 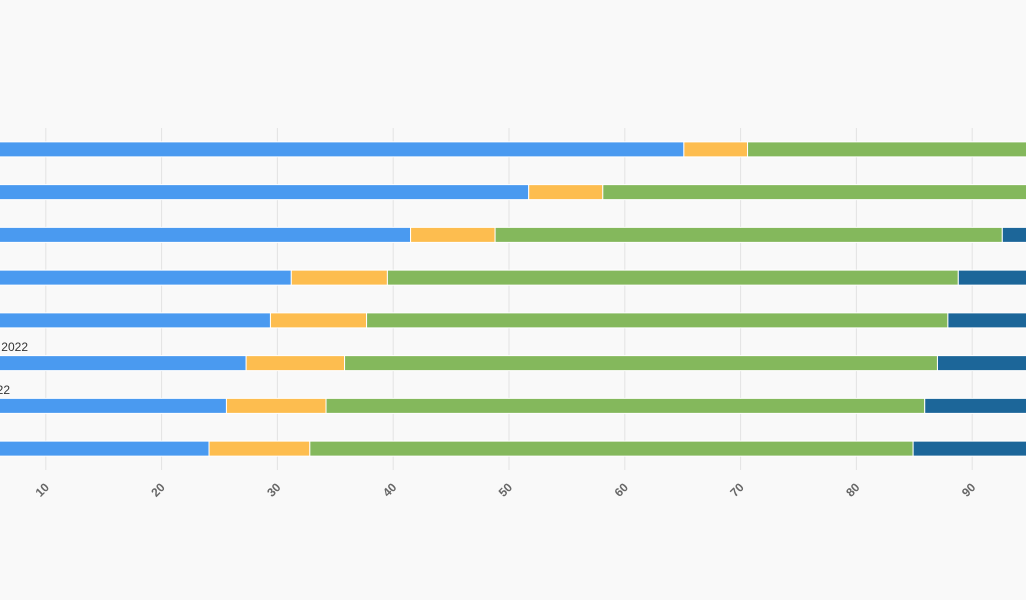 I want to click on category-label: 22, so click(x=5, y=390).